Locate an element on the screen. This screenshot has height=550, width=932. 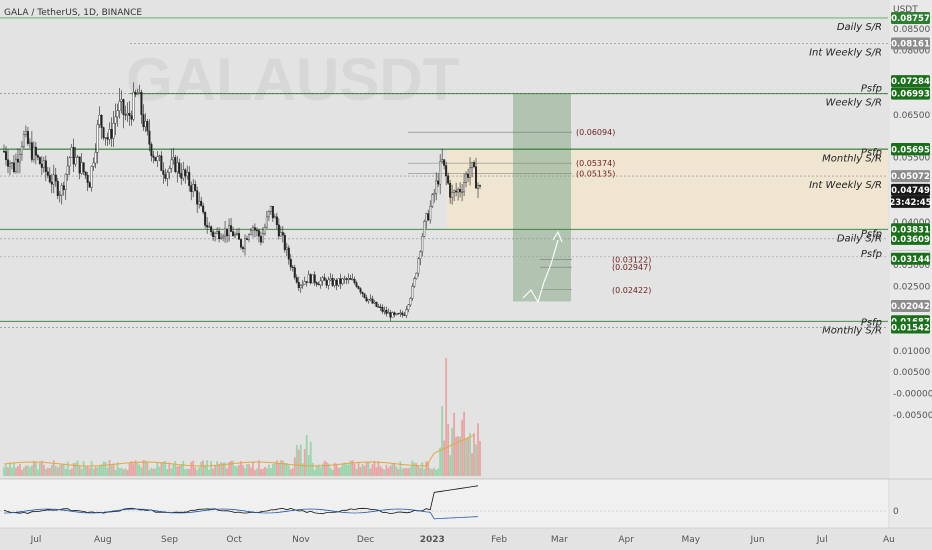
projection-layer is located at coordinates (542, 267).